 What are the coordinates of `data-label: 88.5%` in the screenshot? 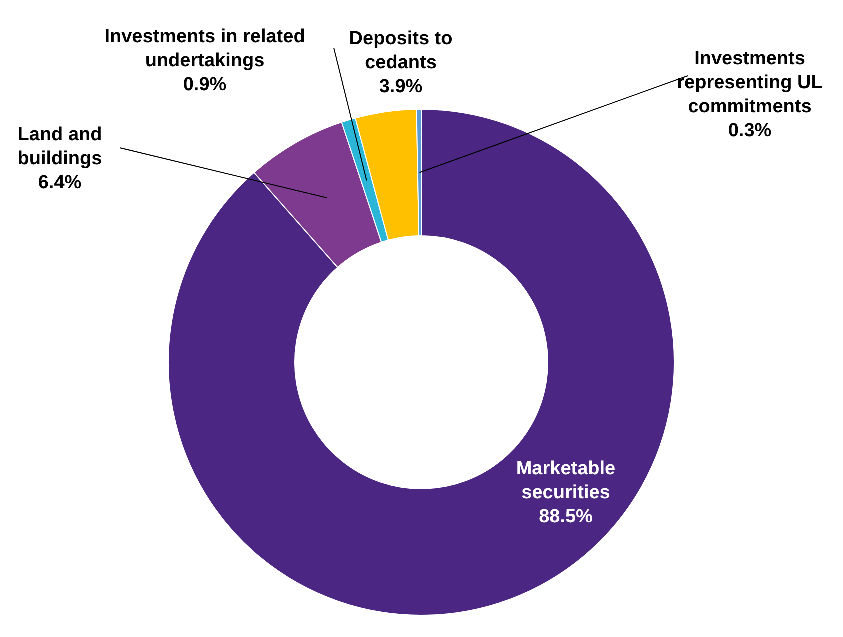 It's located at (566, 517).